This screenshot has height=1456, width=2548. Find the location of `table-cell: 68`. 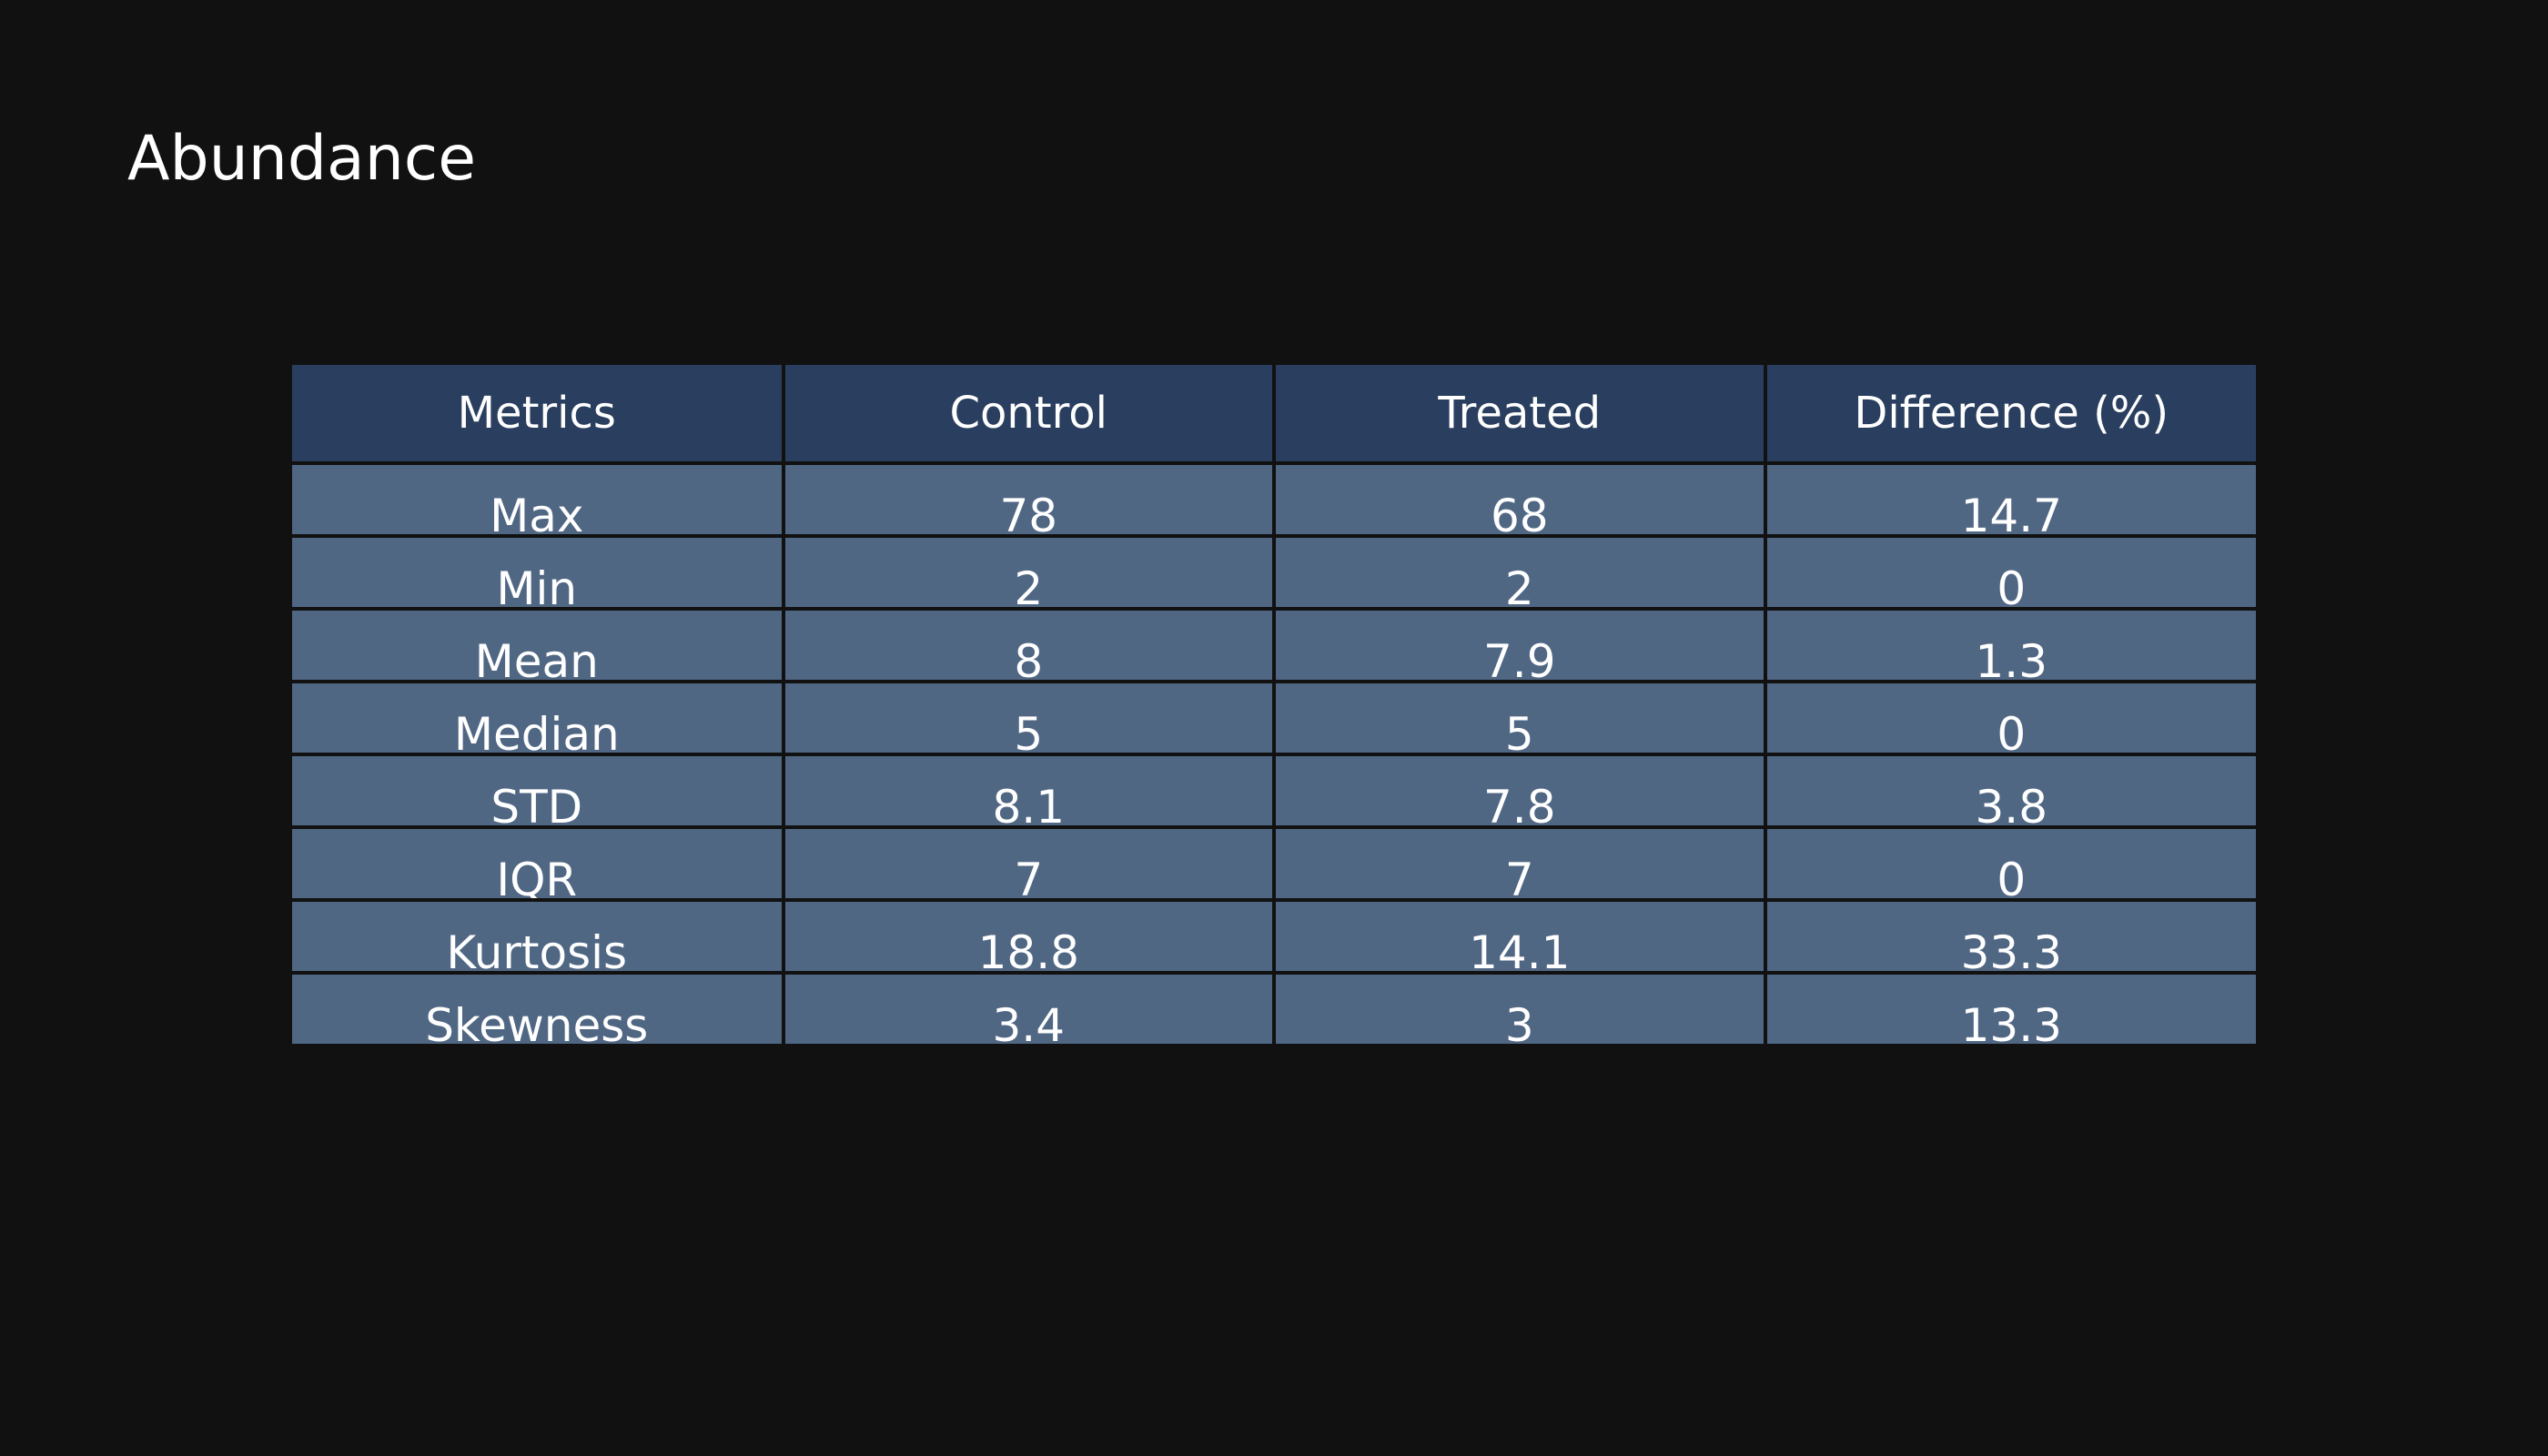

table-cell: 68 is located at coordinates (1520, 500).